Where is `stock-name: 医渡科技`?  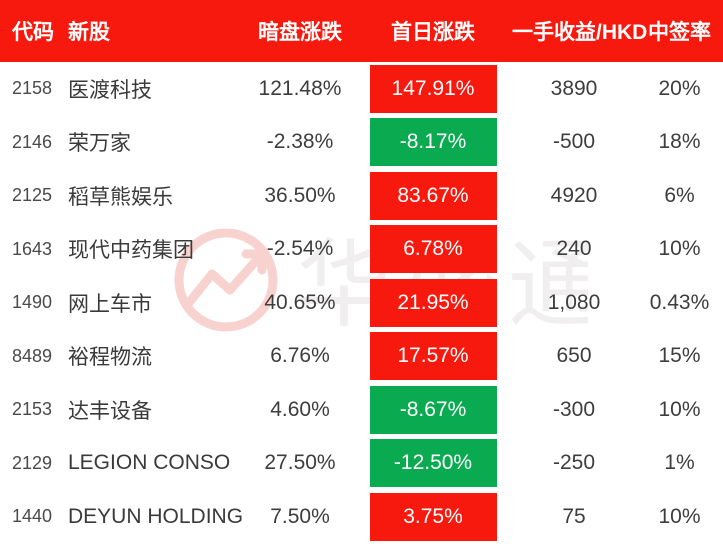 stock-name: 医渡科技 is located at coordinates (110, 90).